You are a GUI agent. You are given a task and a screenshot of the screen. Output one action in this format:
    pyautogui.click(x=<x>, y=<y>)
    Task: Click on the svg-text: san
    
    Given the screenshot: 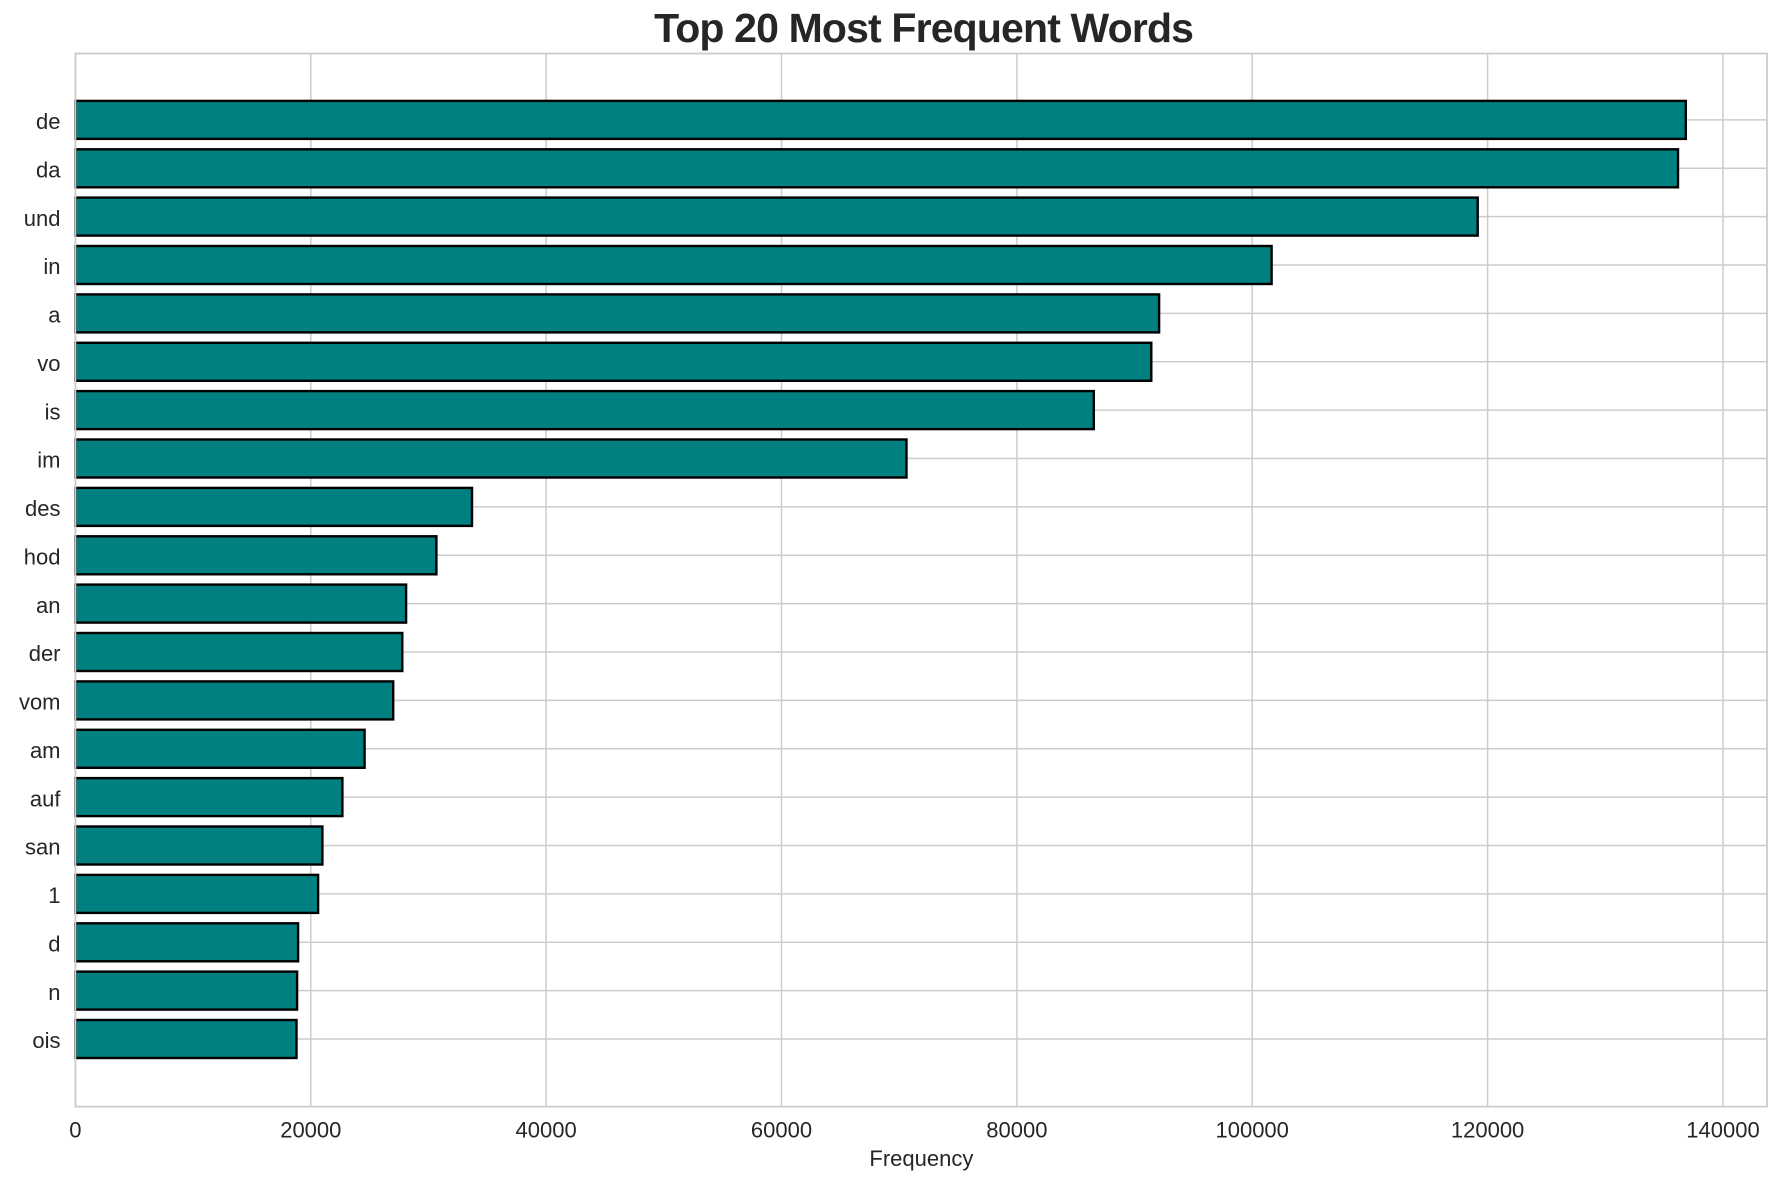 What is the action you would take?
    pyautogui.click(x=42, y=847)
    